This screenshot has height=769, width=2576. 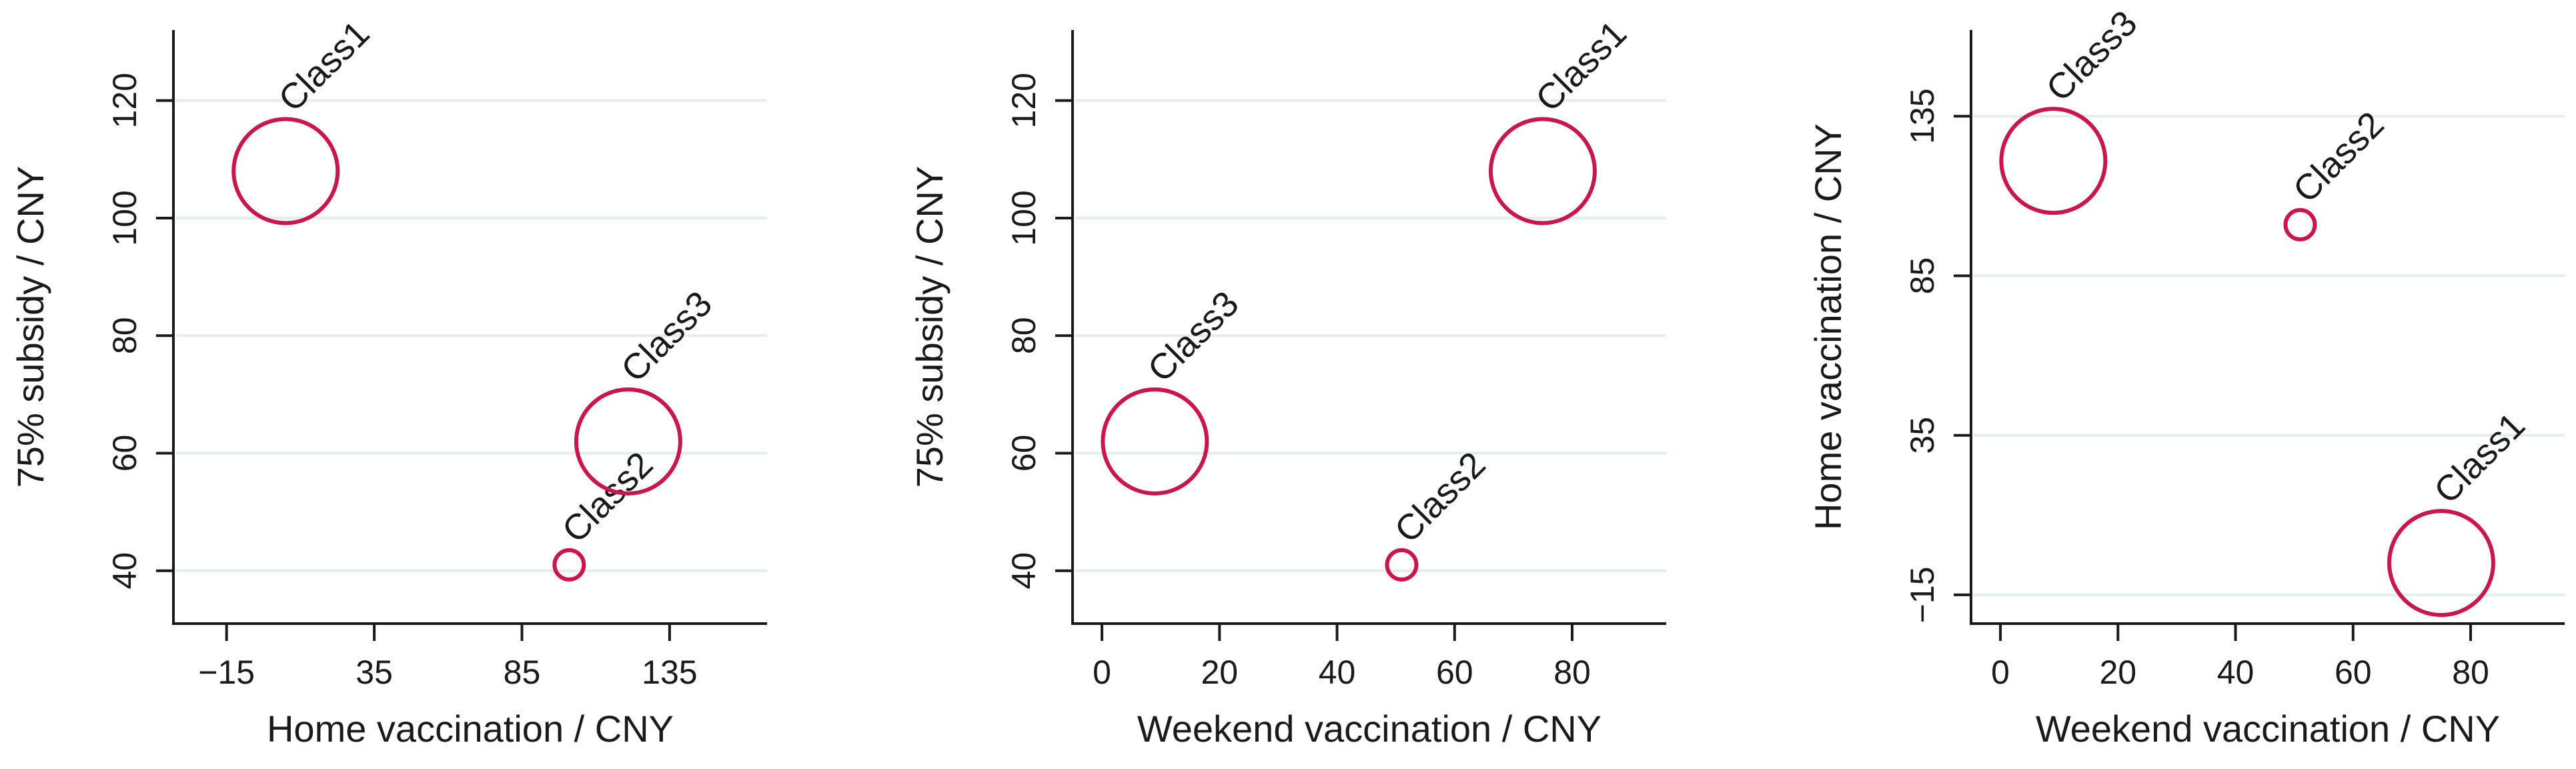 What do you see at coordinates (1542, 171) in the screenshot?
I see `panel-2-bubble-class1` at bounding box center [1542, 171].